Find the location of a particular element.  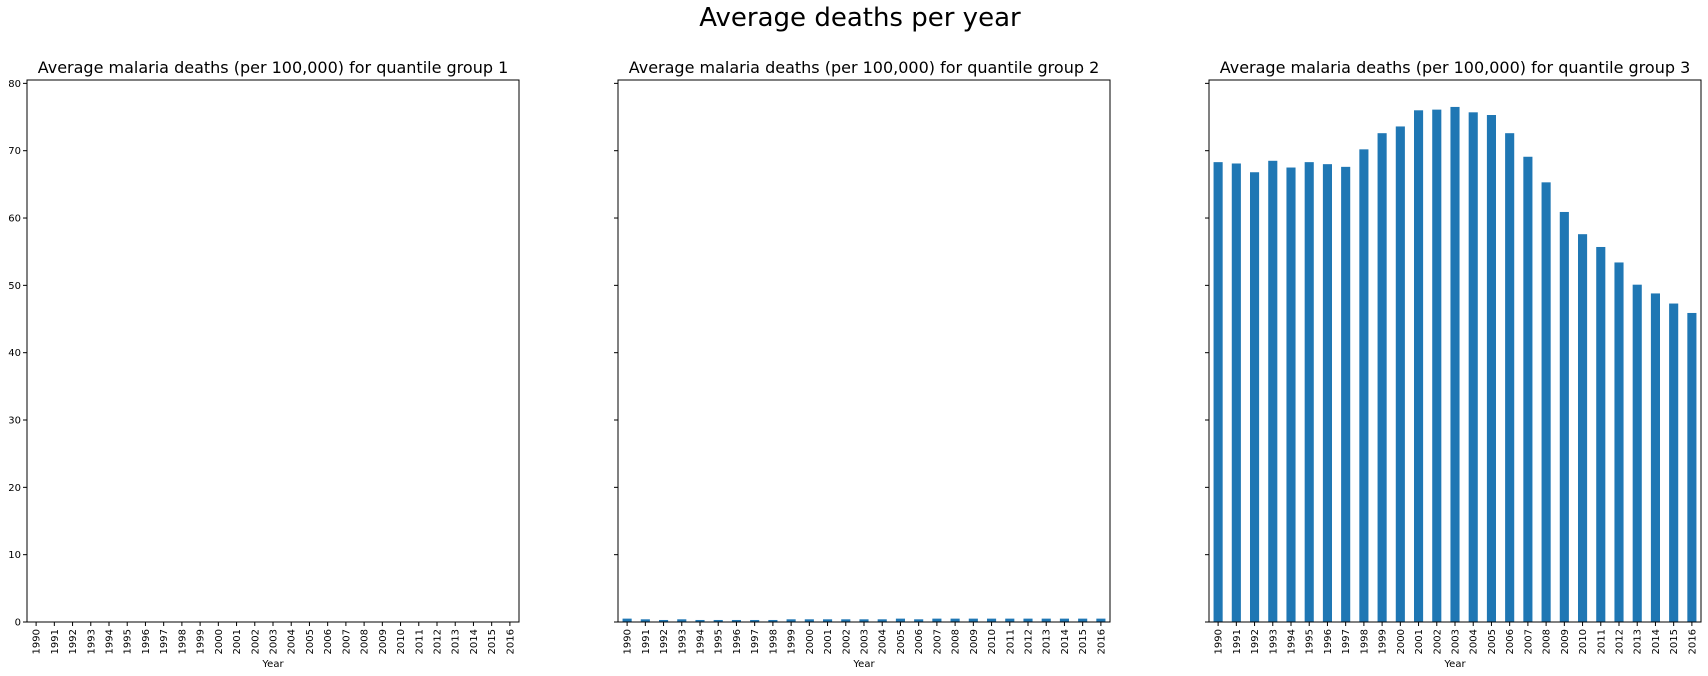

y-tick-label: 50 is located at coordinates (14, 286).